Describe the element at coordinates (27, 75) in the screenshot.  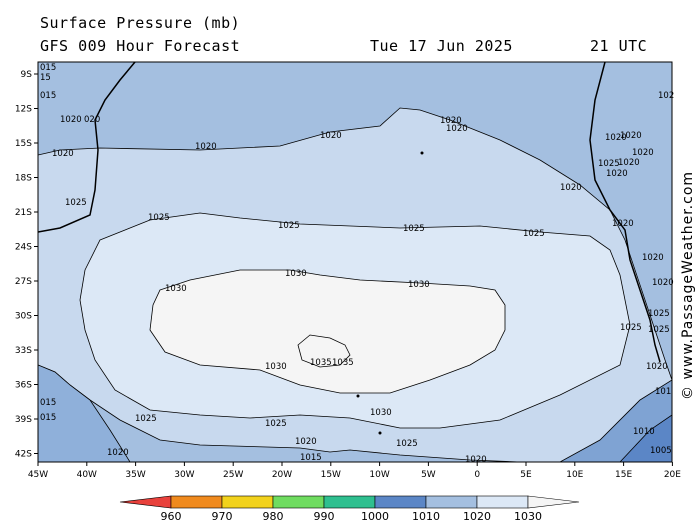
I see `lat-tick-label: 9S` at that location.